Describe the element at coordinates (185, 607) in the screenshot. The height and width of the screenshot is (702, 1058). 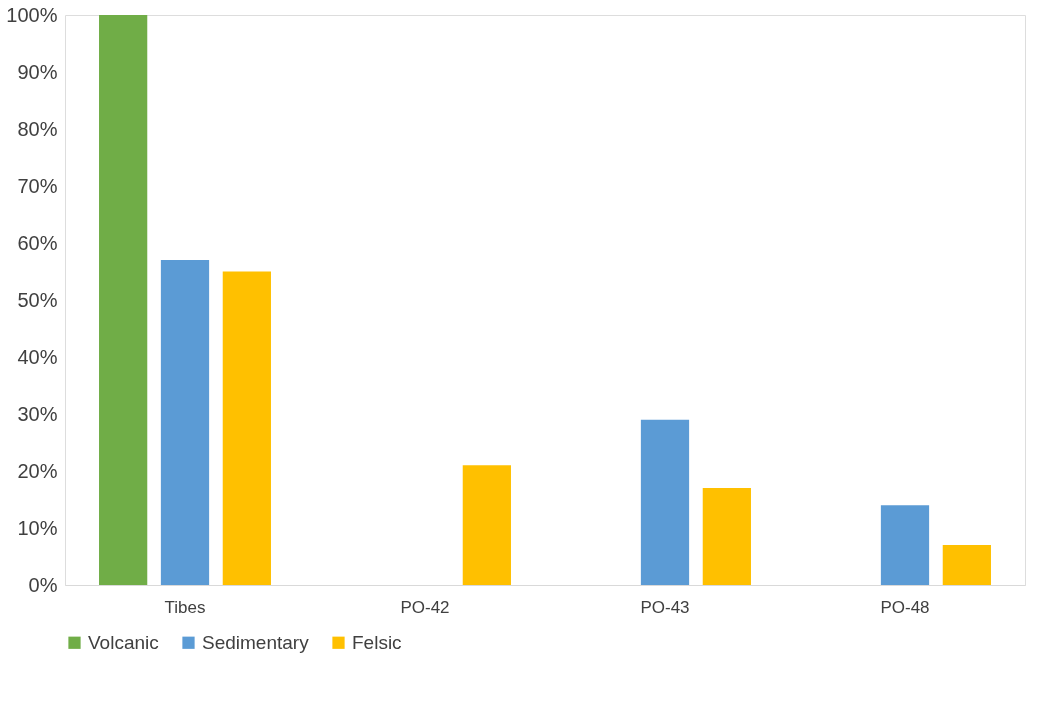
I see `x-tick-label: Tibes` at that location.